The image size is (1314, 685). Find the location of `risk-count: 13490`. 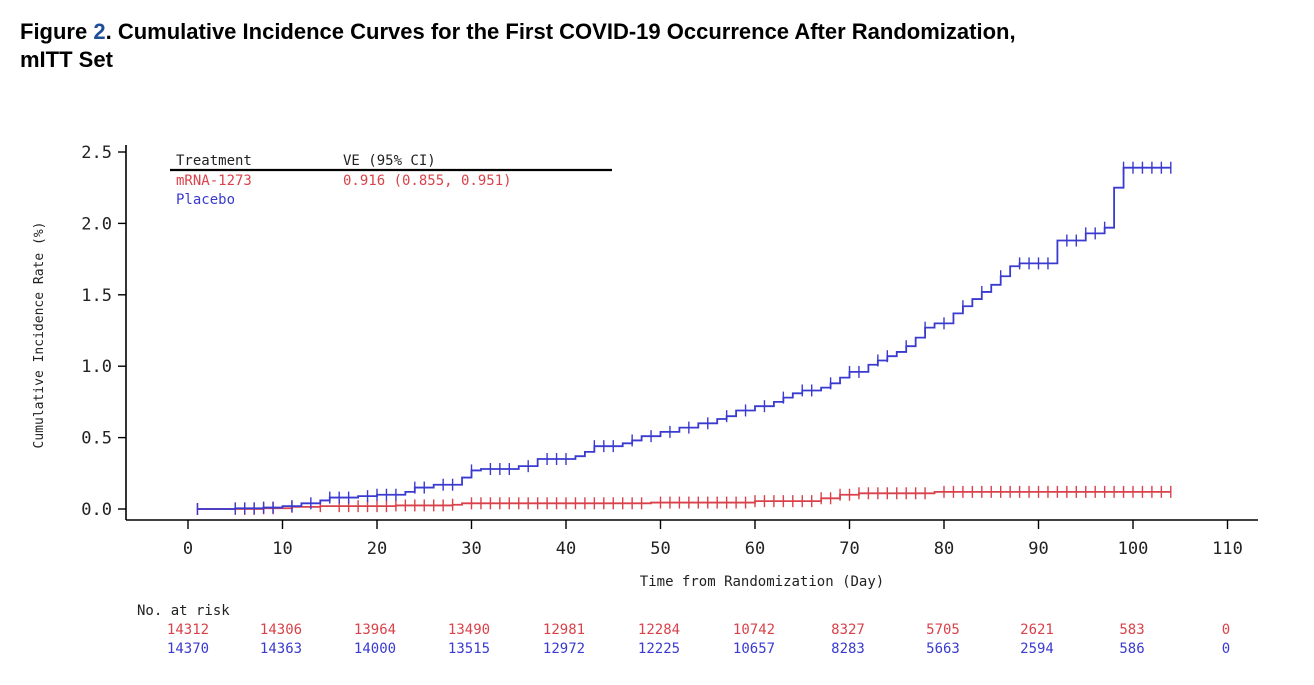

risk-count: 13490 is located at coordinates (469, 630).